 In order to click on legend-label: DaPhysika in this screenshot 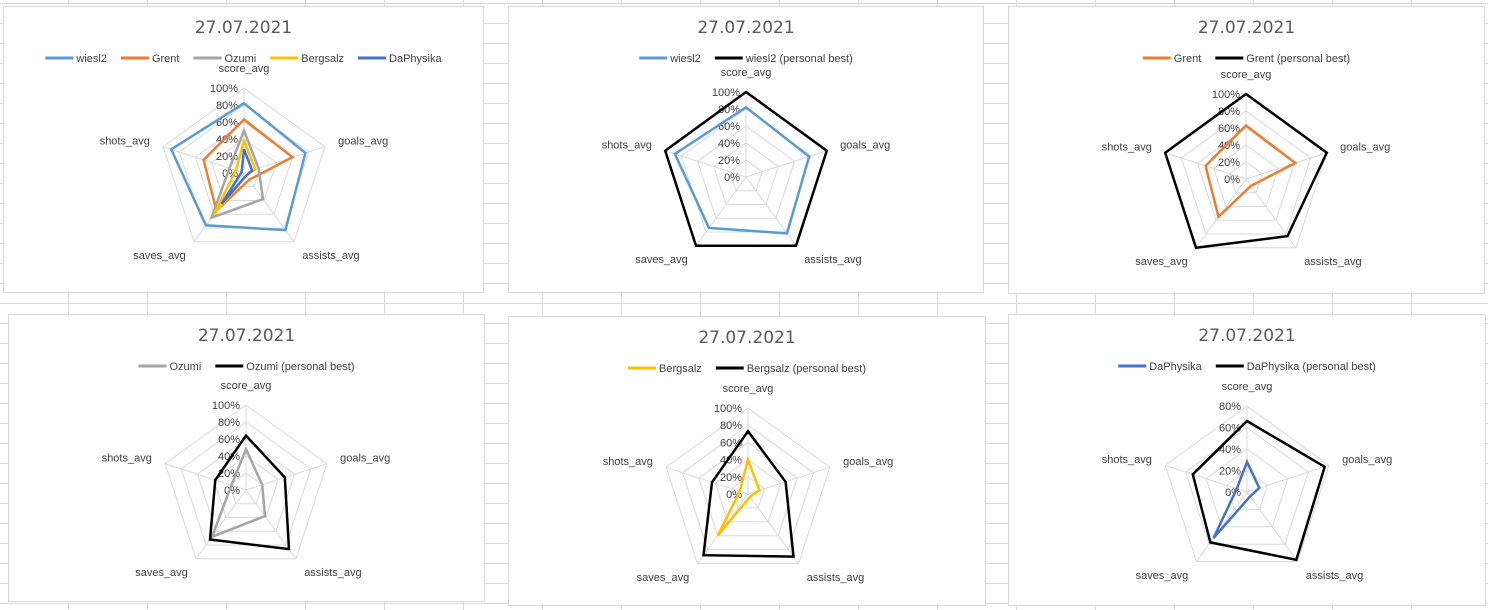, I will do `click(415, 59)`.